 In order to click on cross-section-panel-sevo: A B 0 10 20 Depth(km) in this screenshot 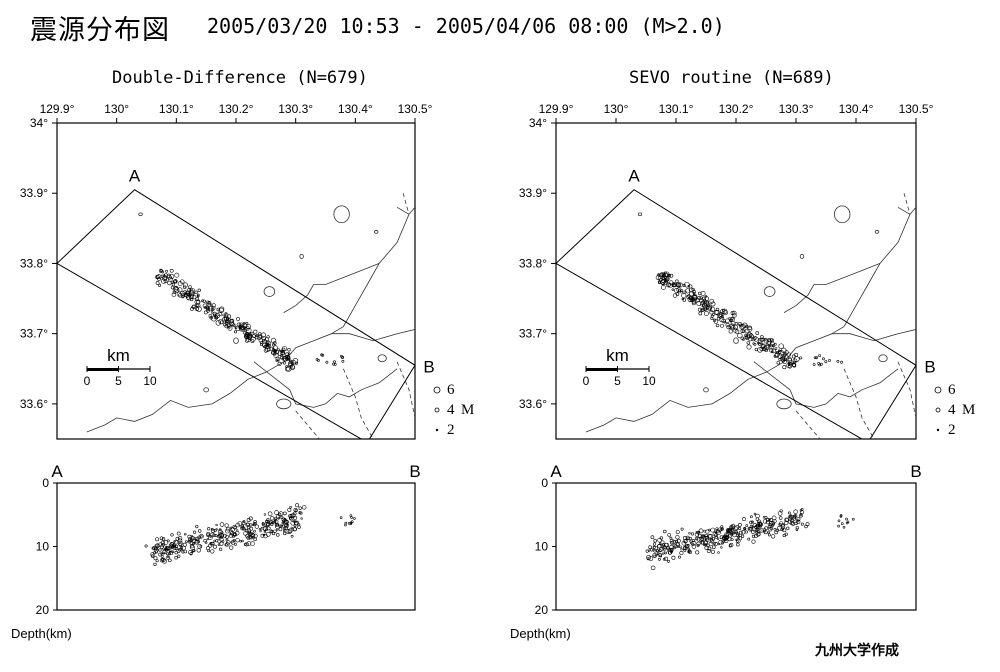, I will do `click(716, 551)`.